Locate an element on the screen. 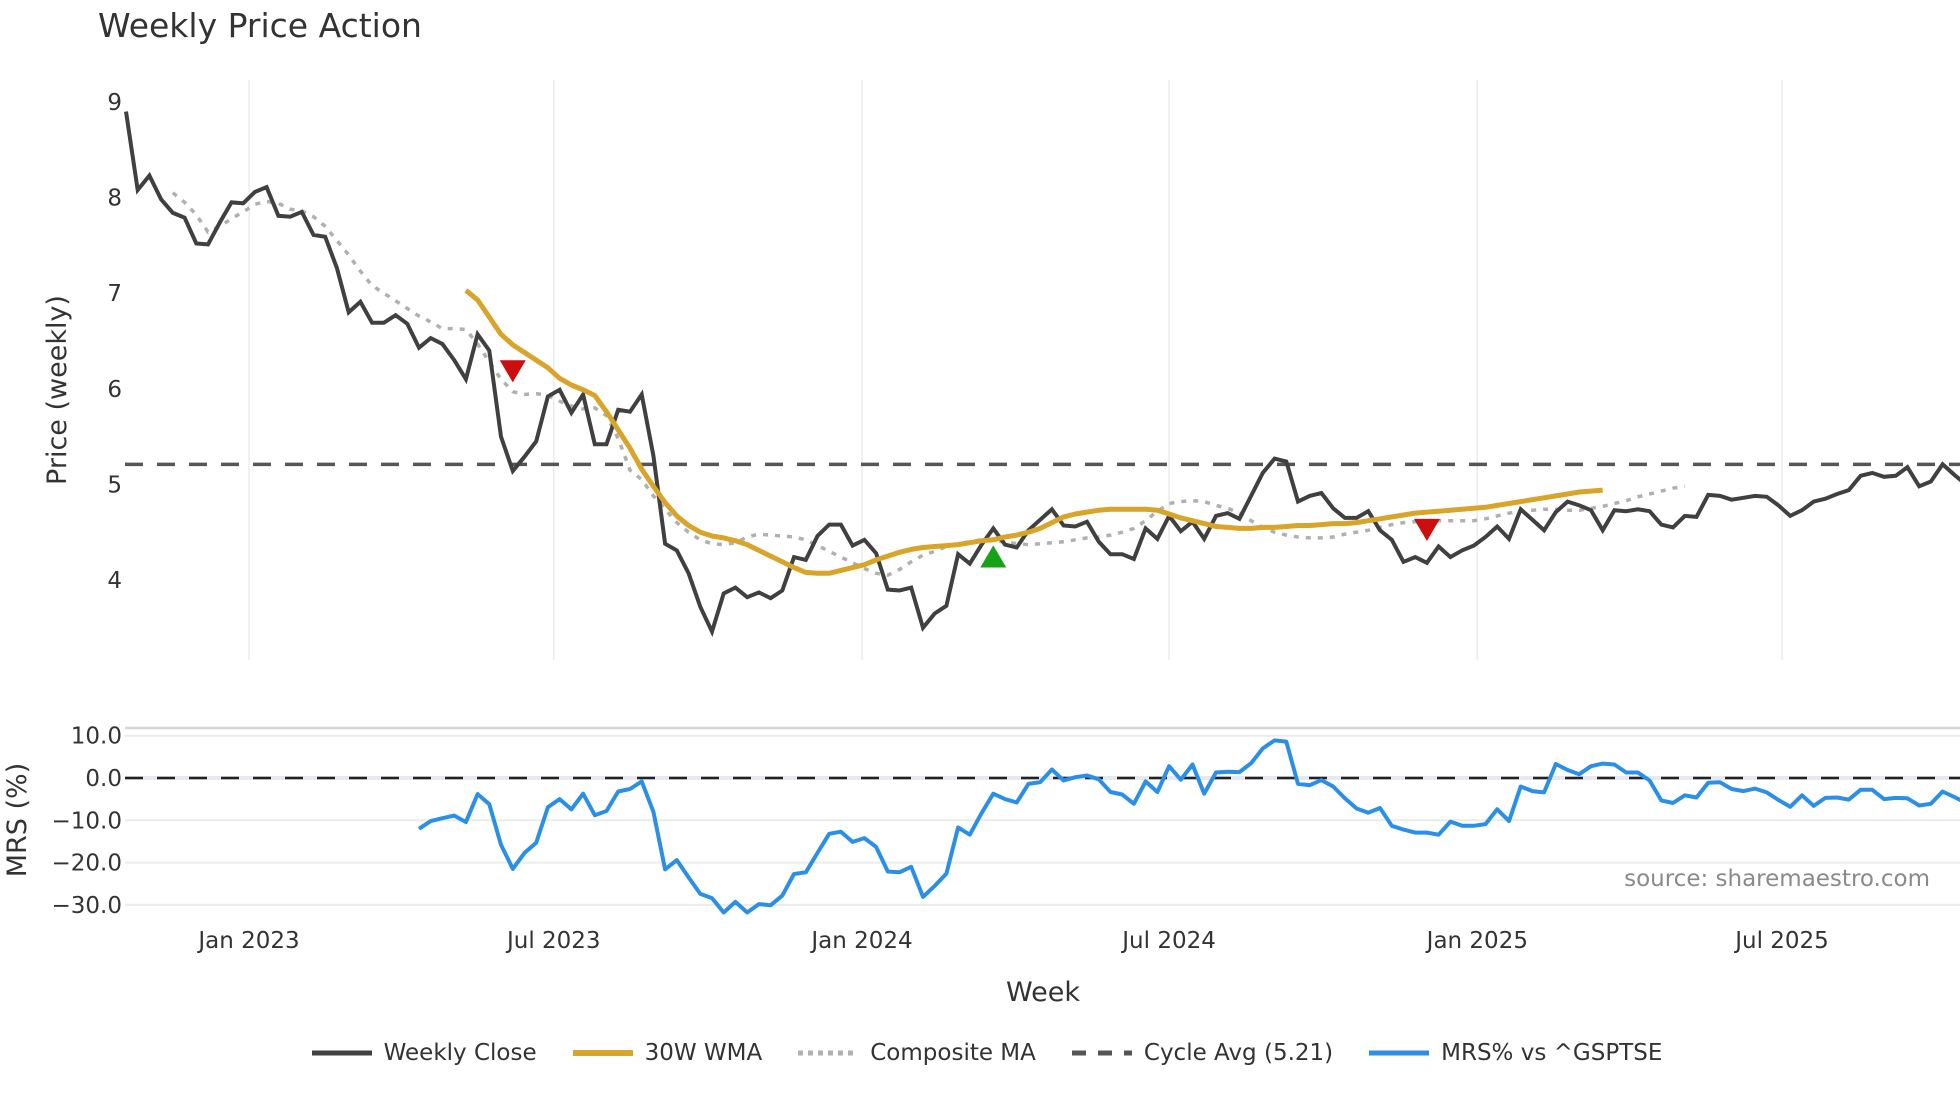 This screenshot has height=1102, width=1960. mrs-y-tick-label: −20.0 is located at coordinates (87, 864).